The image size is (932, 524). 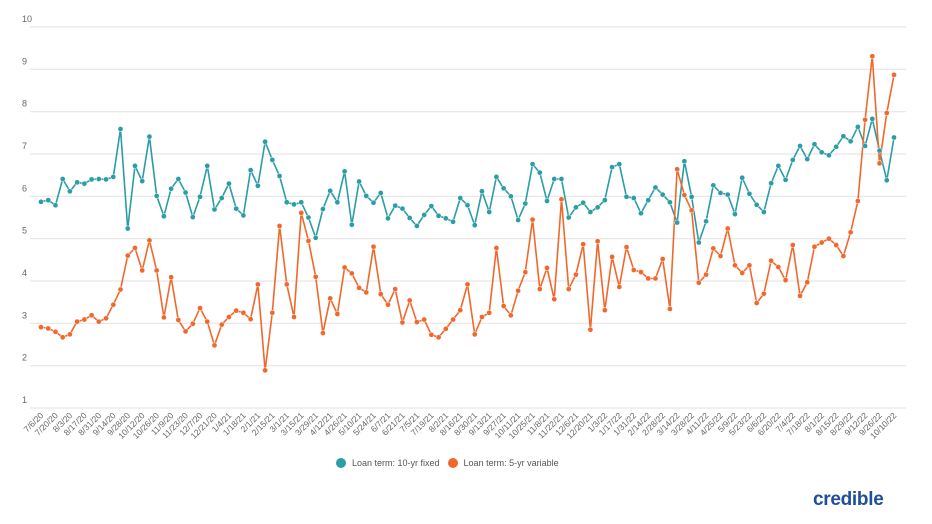 I want to click on legend-item-5yr-variable: Loan term: 5-yr variable, so click(x=503, y=463).